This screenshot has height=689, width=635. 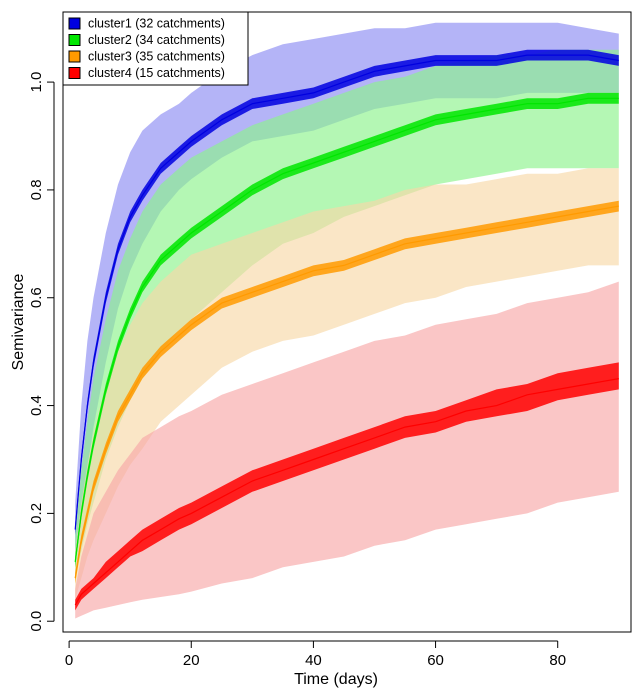 What do you see at coordinates (156, 24) in the screenshot?
I see `legend-label: cluster1 (32 catchments)` at bounding box center [156, 24].